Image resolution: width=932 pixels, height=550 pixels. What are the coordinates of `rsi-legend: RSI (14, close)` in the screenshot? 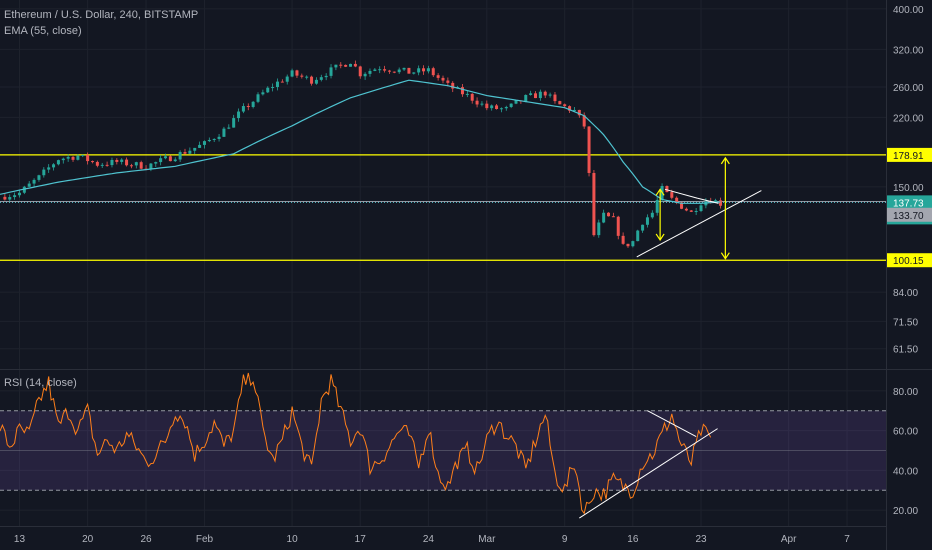 It's located at (40, 383).